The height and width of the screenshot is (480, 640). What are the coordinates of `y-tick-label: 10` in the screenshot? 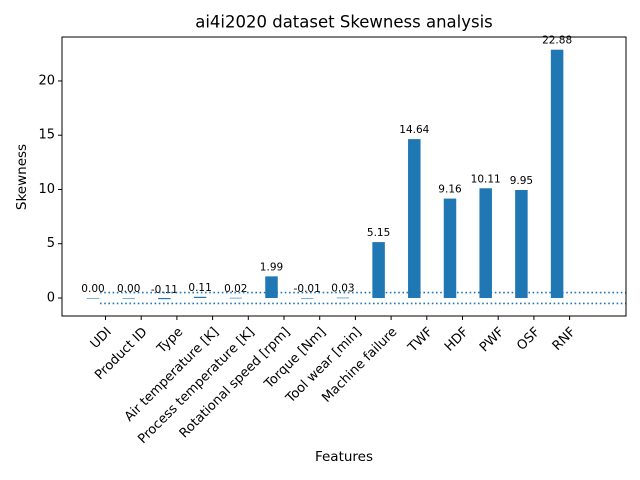 It's located at (46, 189).